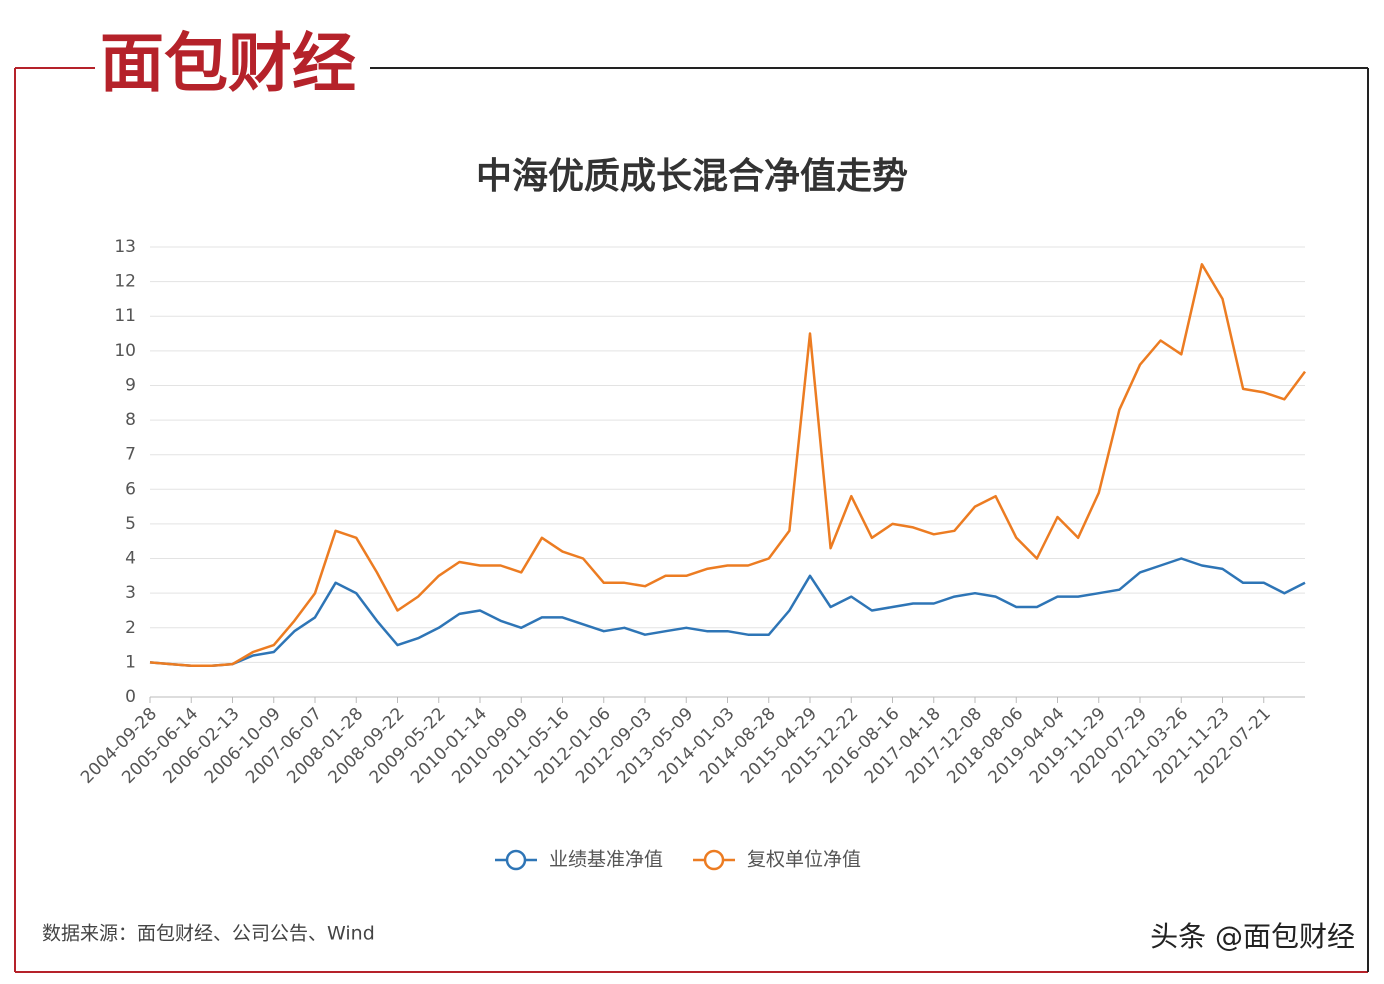 This screenshot has width=1384, height=984. Describe the element at coordinates (130, 385) in the screenshot. I see `y-tick-label: 9` at that location.